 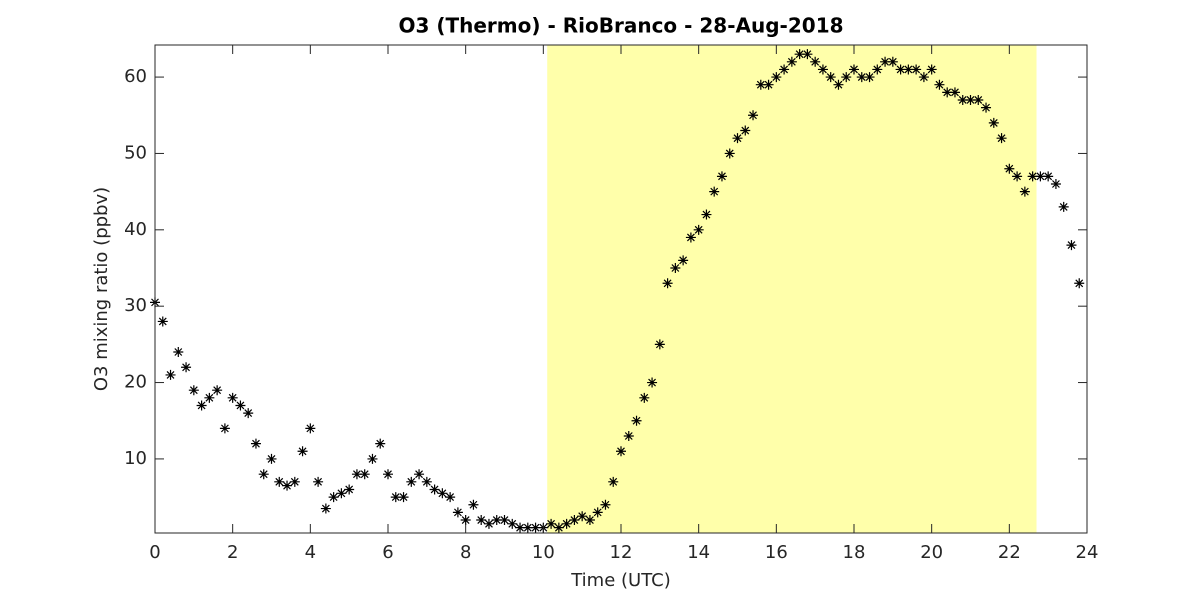 What do you see at coordinates (135, 229) in the screenshot?
I see `y-tick-label: 40` at bounding box center [135, 229].